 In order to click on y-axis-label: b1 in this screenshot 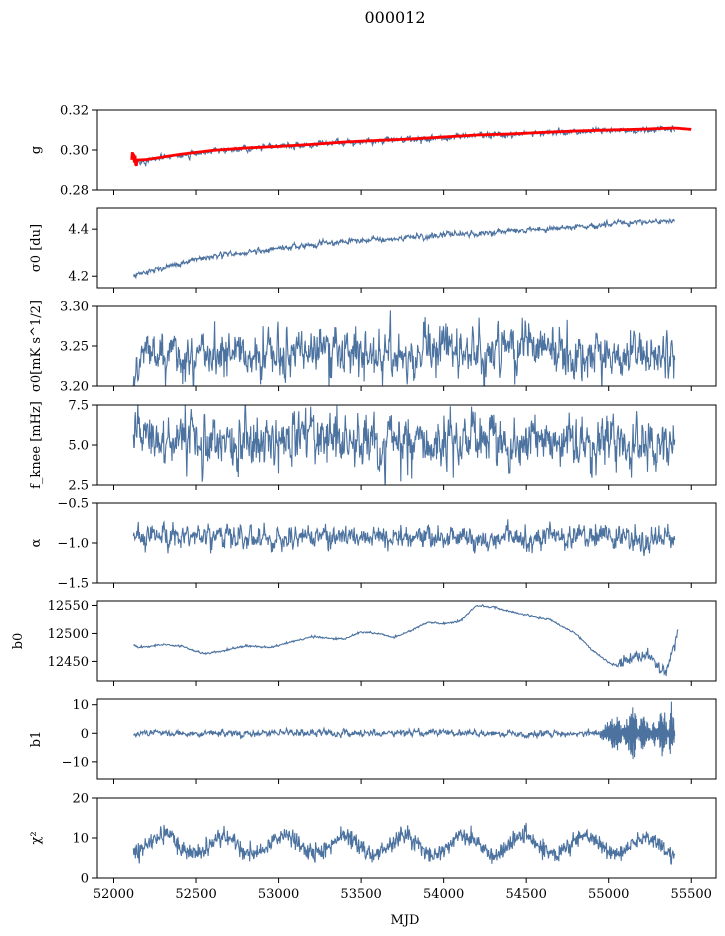, I will do `click(36, 739)`.